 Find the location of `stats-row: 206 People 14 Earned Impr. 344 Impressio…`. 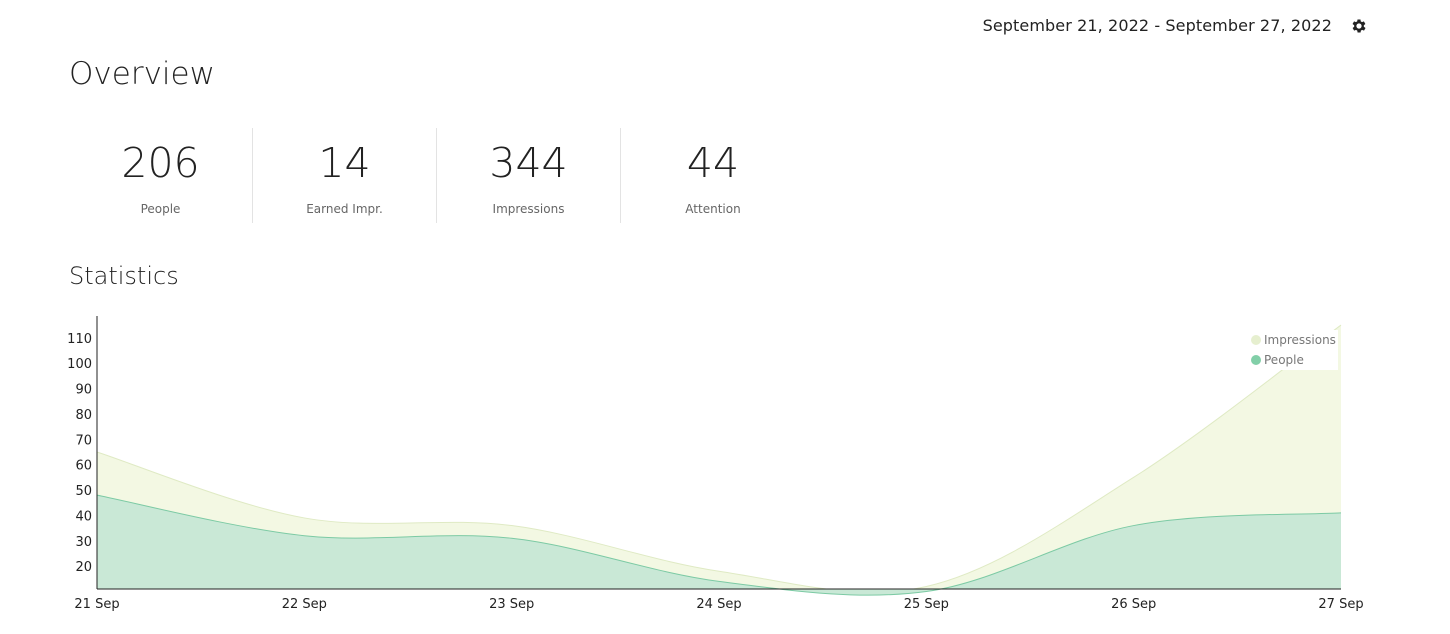

stats-row: 206 People 14 Earned Impr. 344 Impressio… is located at coordinates (437, 175).